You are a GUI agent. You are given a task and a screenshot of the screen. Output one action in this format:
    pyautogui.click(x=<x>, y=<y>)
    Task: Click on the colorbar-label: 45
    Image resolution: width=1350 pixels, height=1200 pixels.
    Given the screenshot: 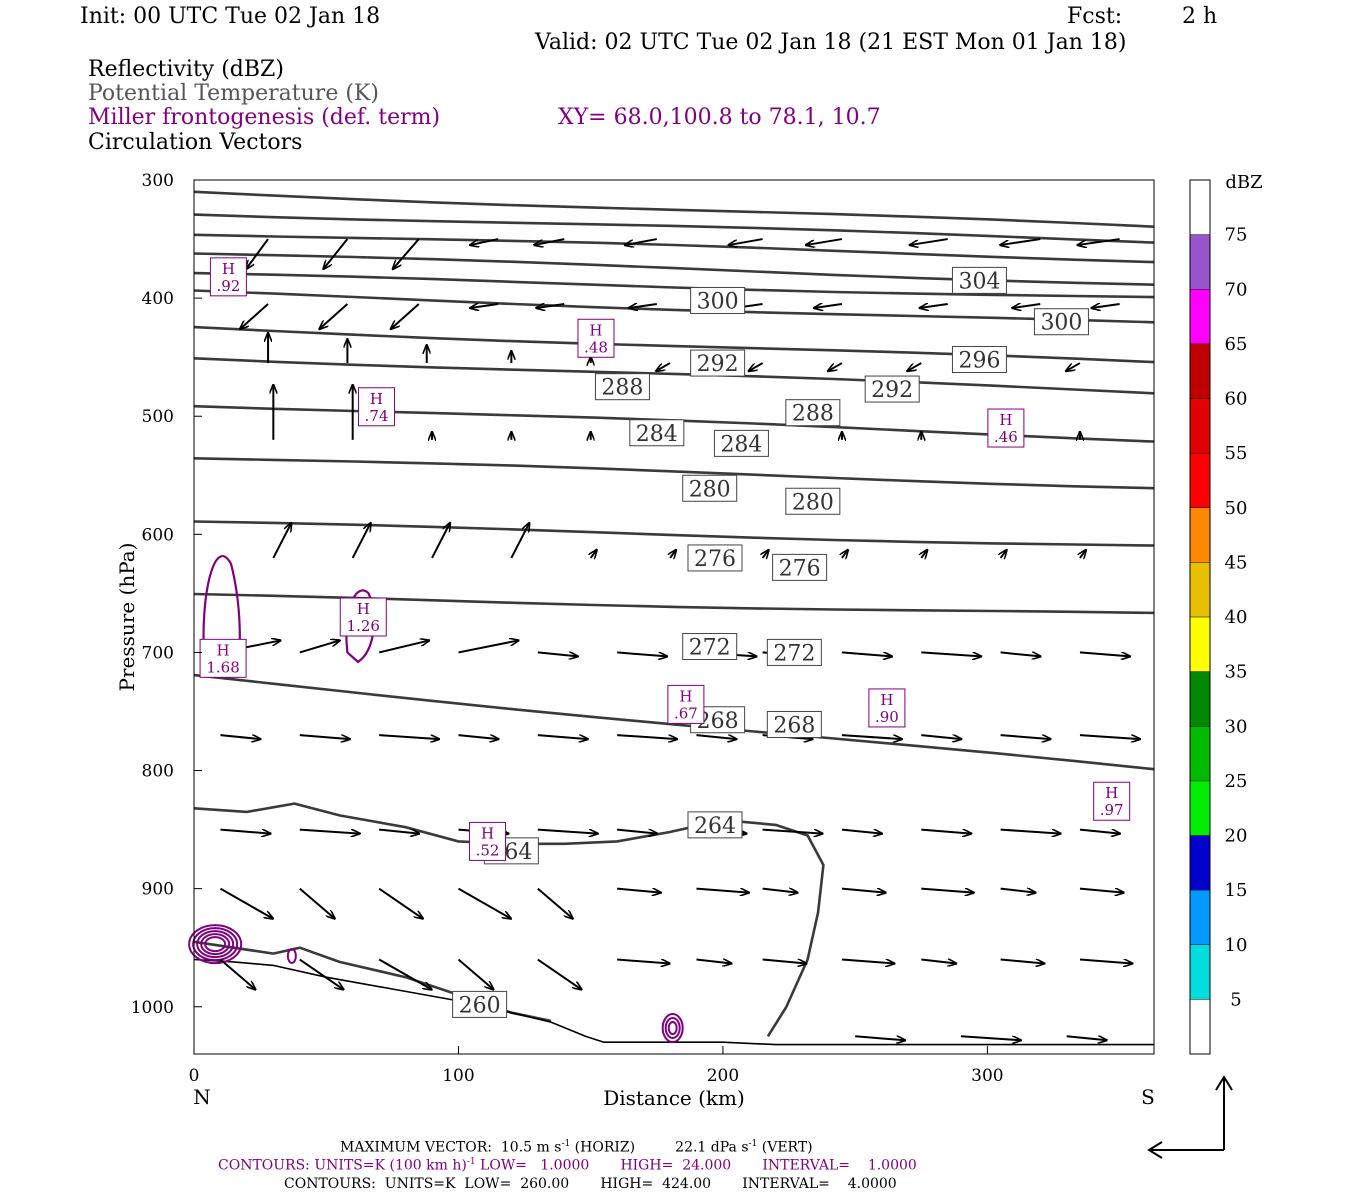 What is the action you would take?
    pyautogui.click(x=1236, y=562)
    